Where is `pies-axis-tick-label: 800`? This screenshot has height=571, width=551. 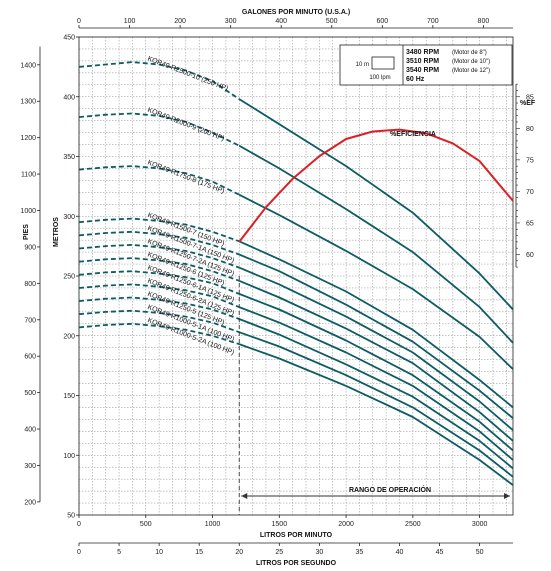
pies-axis-tick-label: 800 is located at coordinates (30, 284).